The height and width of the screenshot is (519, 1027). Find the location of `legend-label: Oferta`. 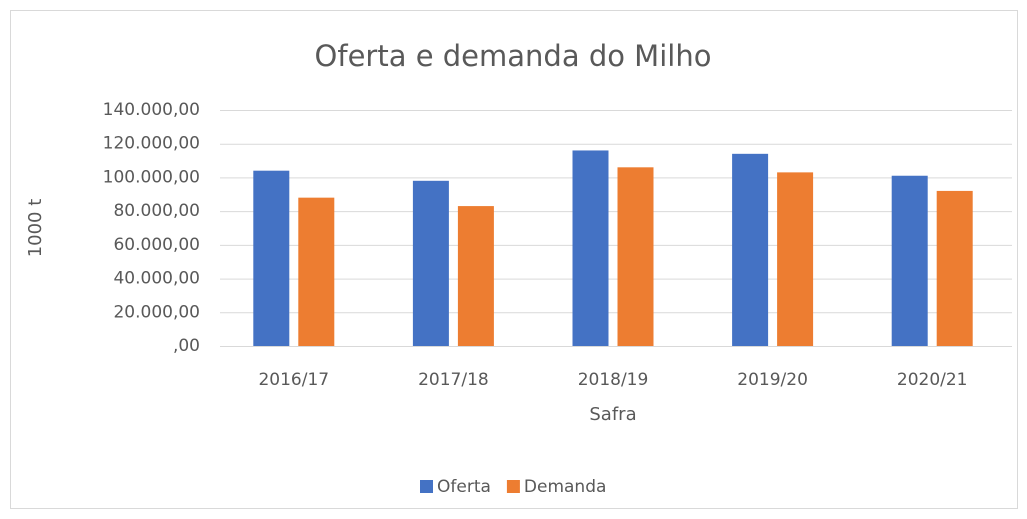

legend-label: Oferta is located at coordinates (464, 487).